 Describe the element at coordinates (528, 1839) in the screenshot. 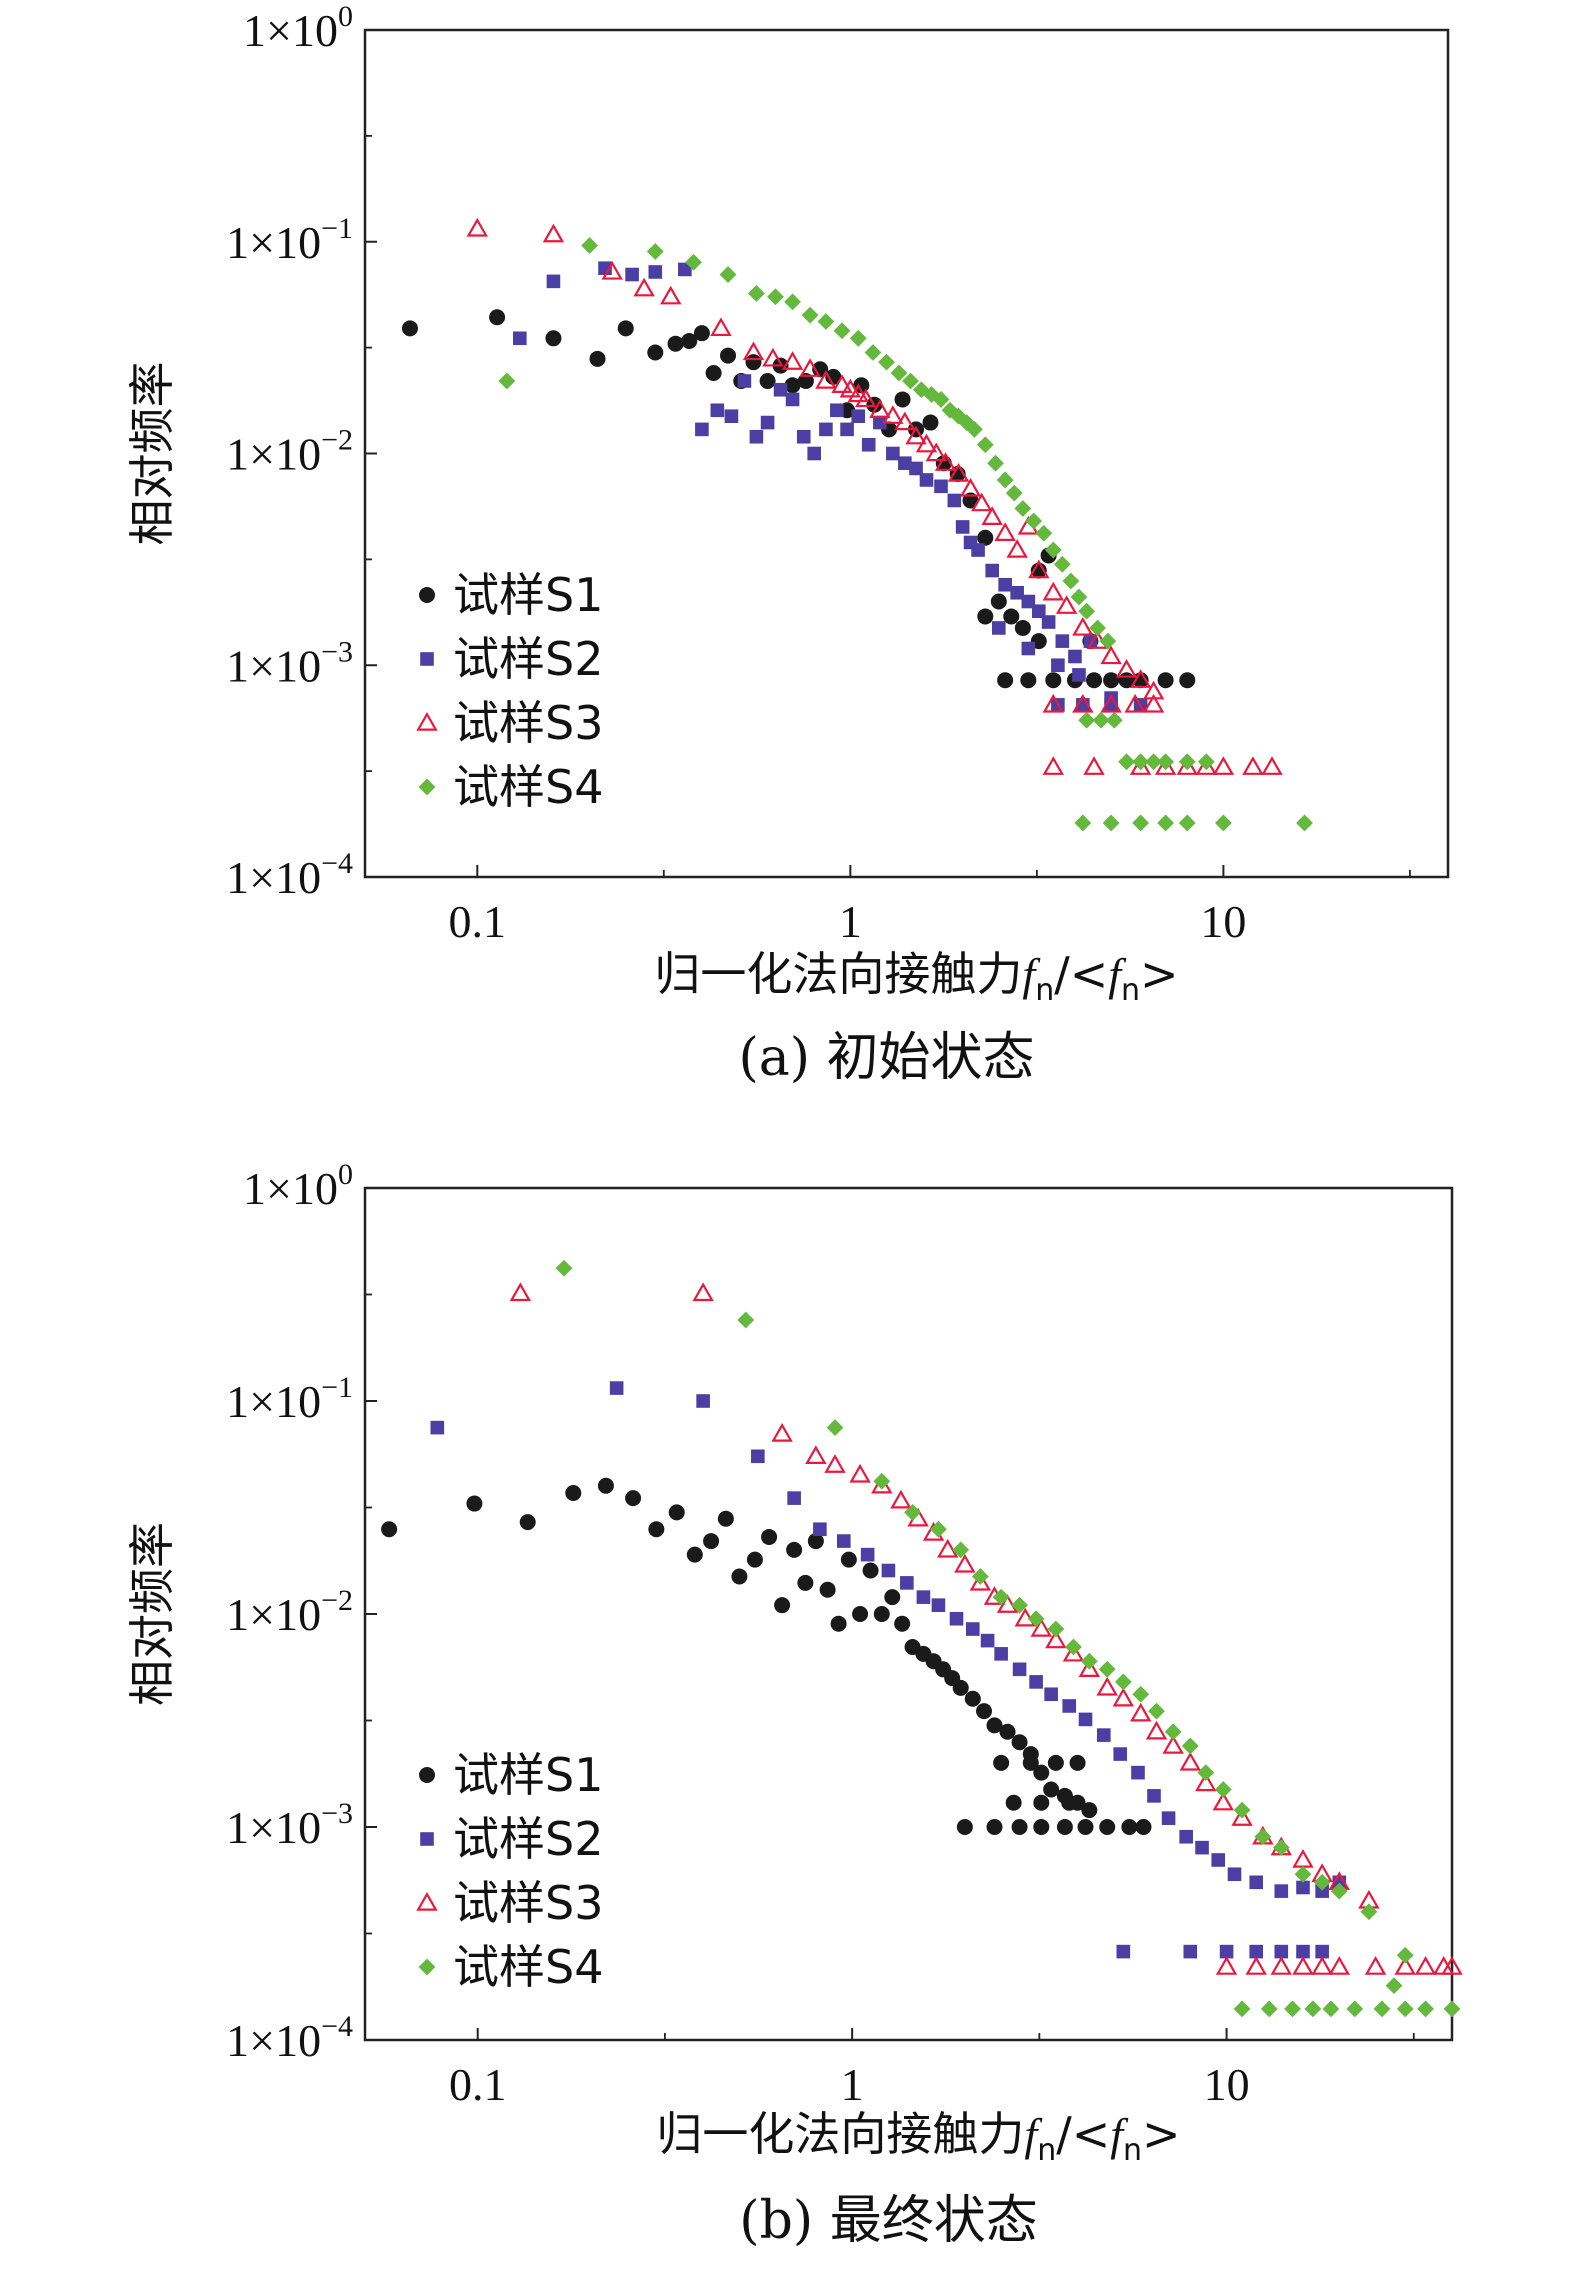

I see `legend-label-s2: 试样S2` at that location.